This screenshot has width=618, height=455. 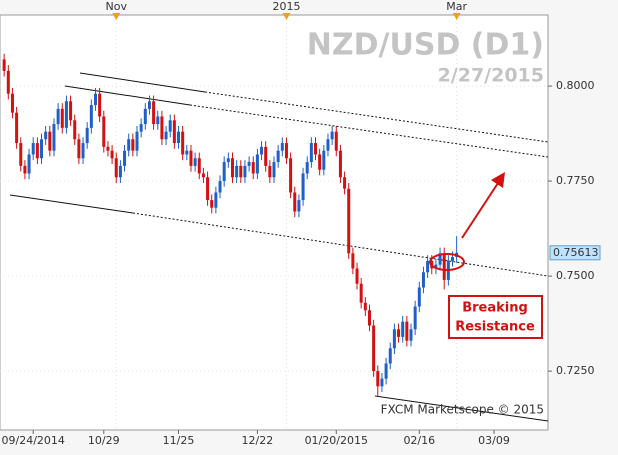 I want to click on last-price-label: 0.75613, so click(x=576, y=252).